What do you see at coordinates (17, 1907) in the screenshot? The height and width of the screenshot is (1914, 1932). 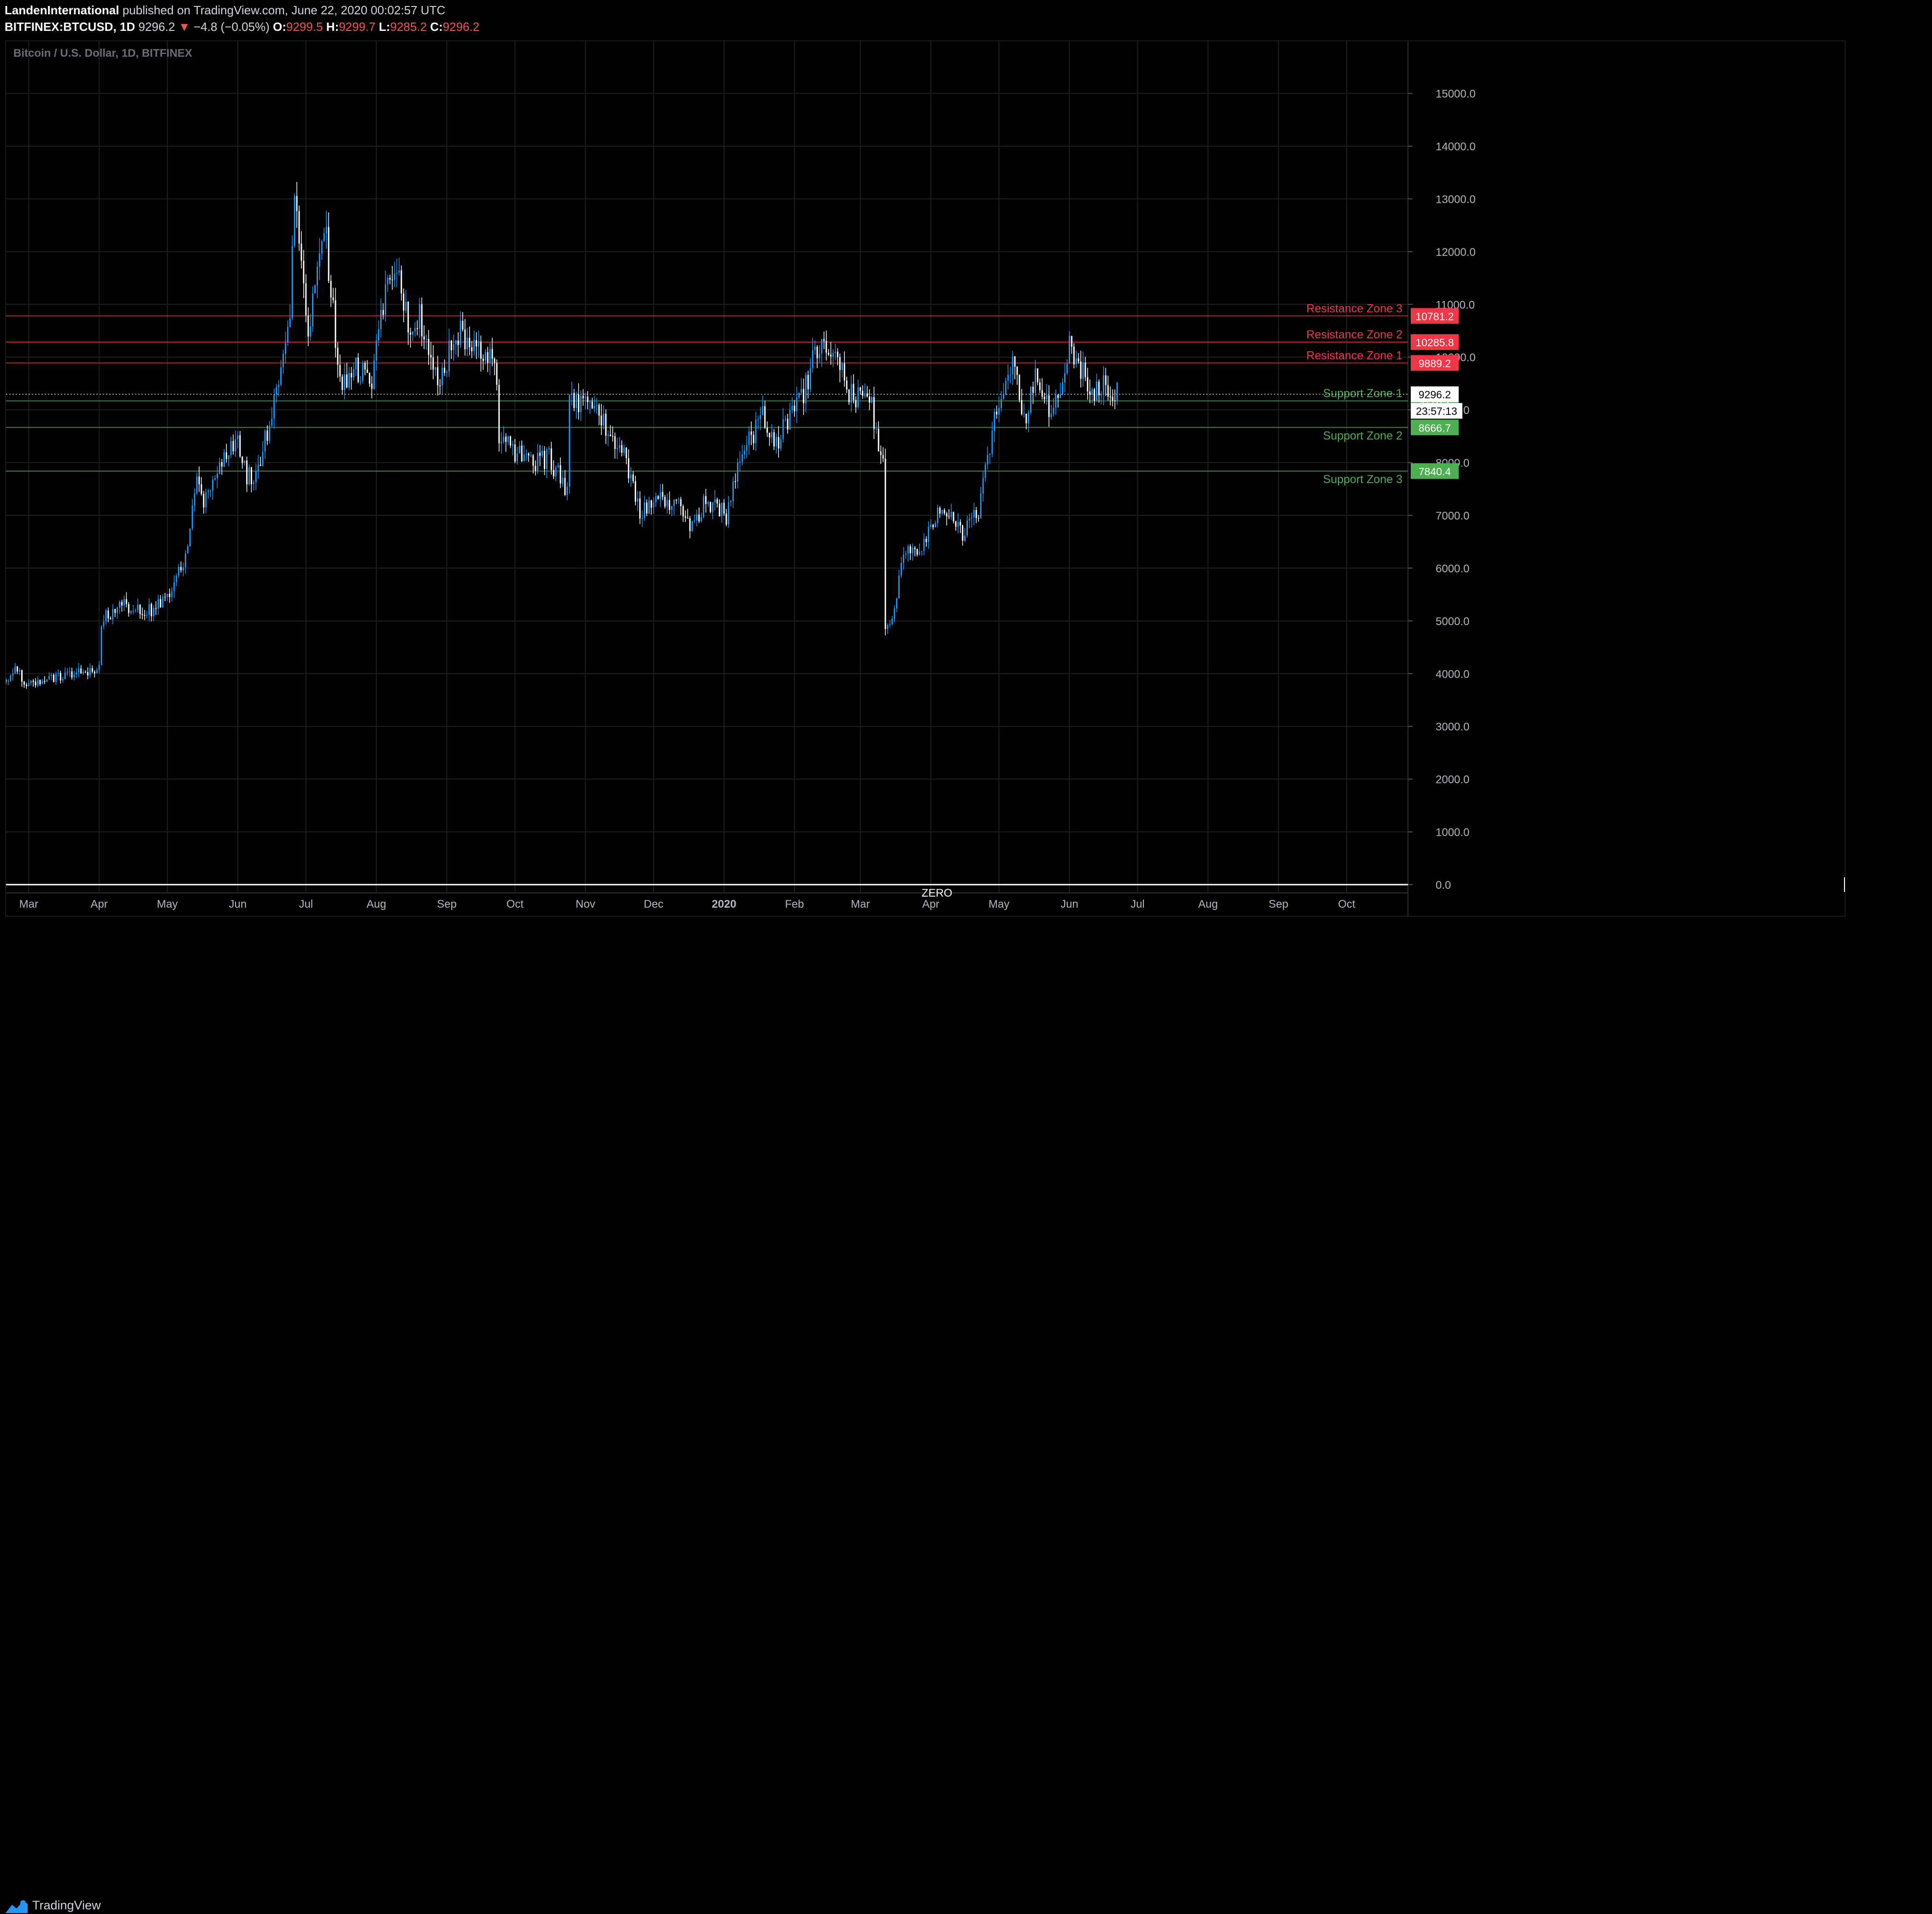 I see `tradingview-logo-icon` at bounding box center [17, 1907].